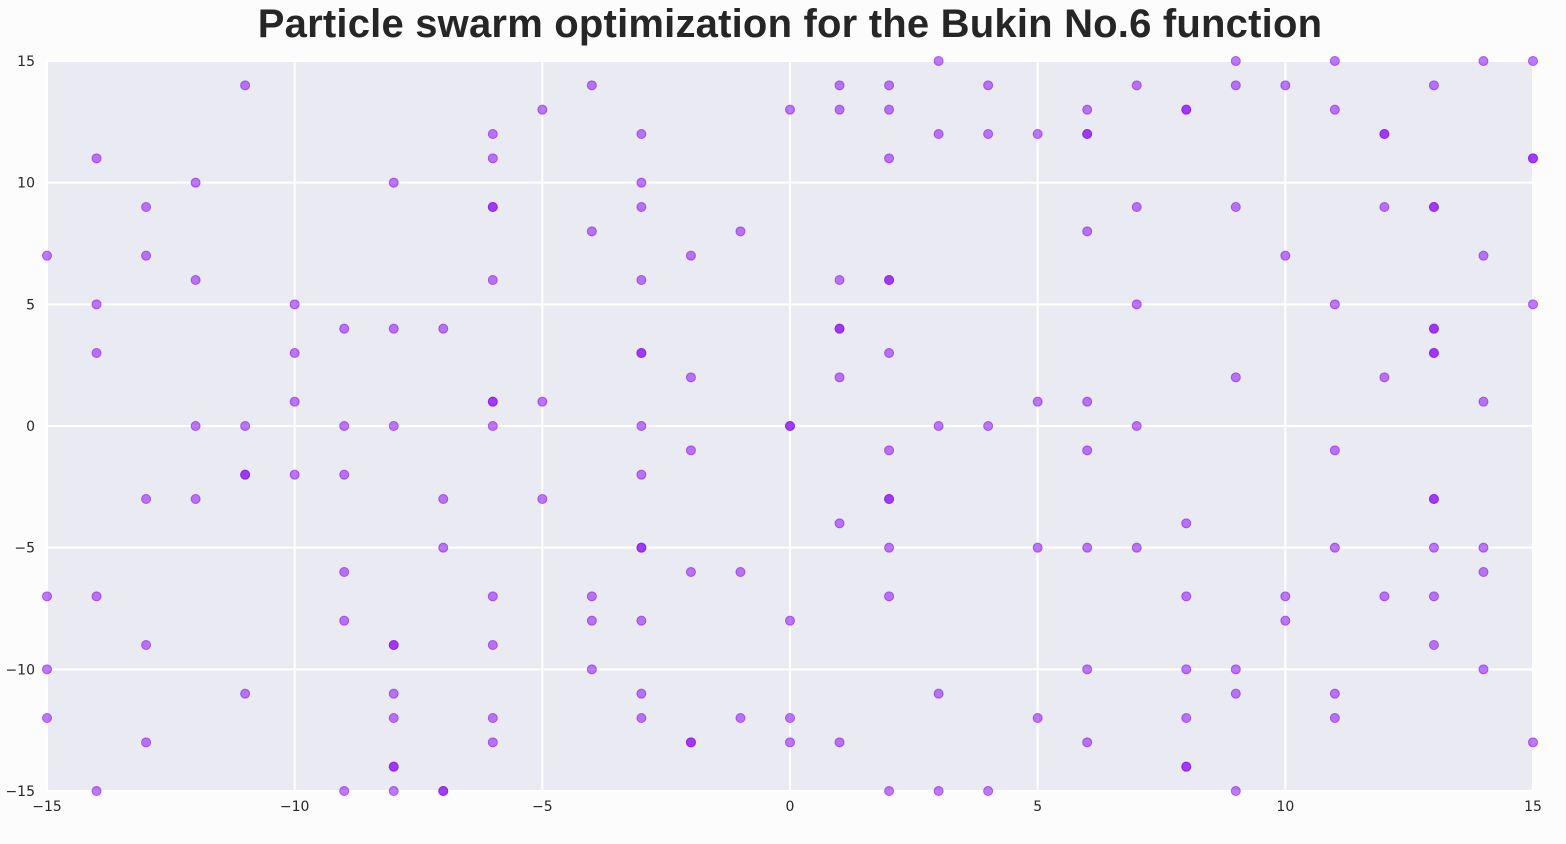  I want to click on x-tick-label: −15, so click(47, 807).